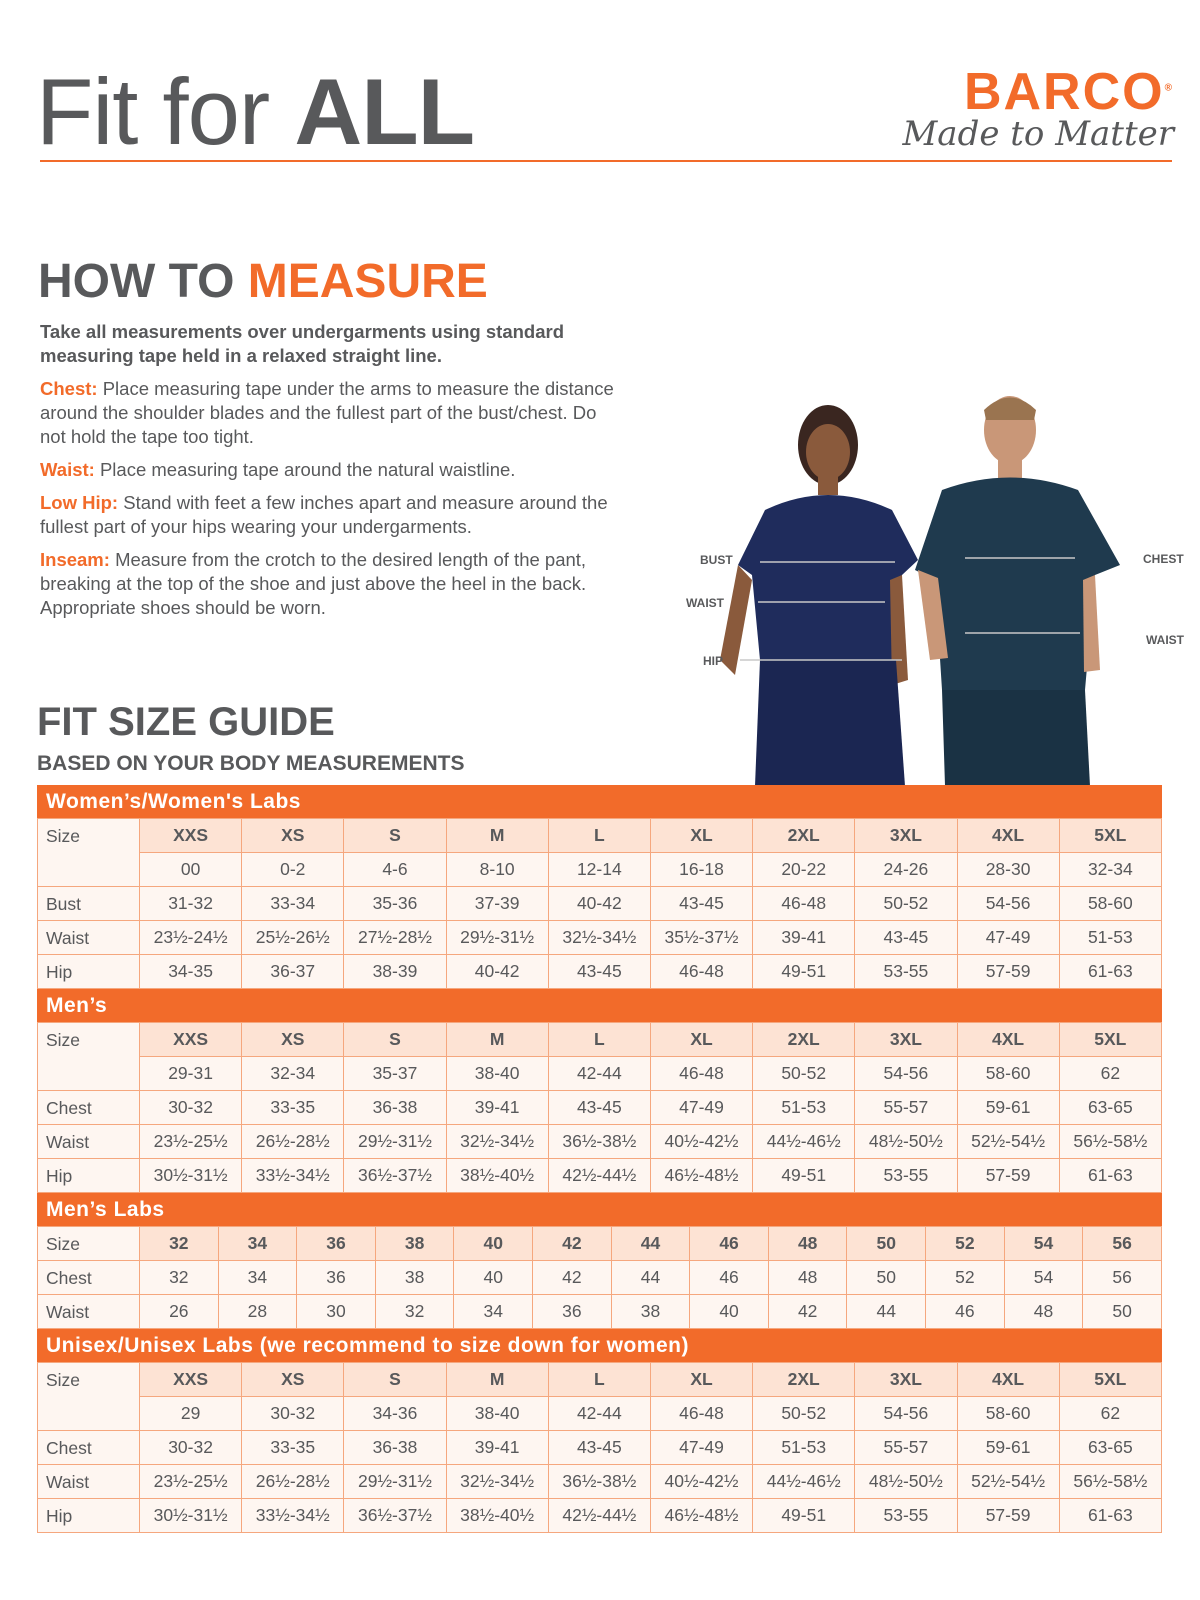 The height and width of the screenshot is (1600, 1200). What do you see at coordinates (886, 1311) in the screenshot?
I see `measure-cell: 44` at bounding box center [886, 1311].